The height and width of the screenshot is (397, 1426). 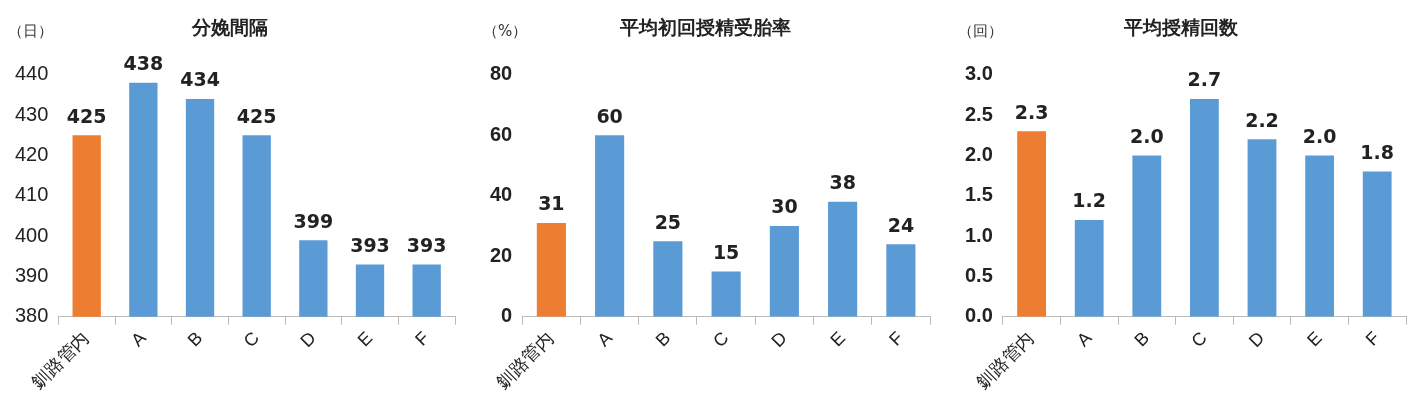 What do you see at coordinates (668, 221) in the screenshot?
I see `data-label: 25` at bounding box center [668, 221].